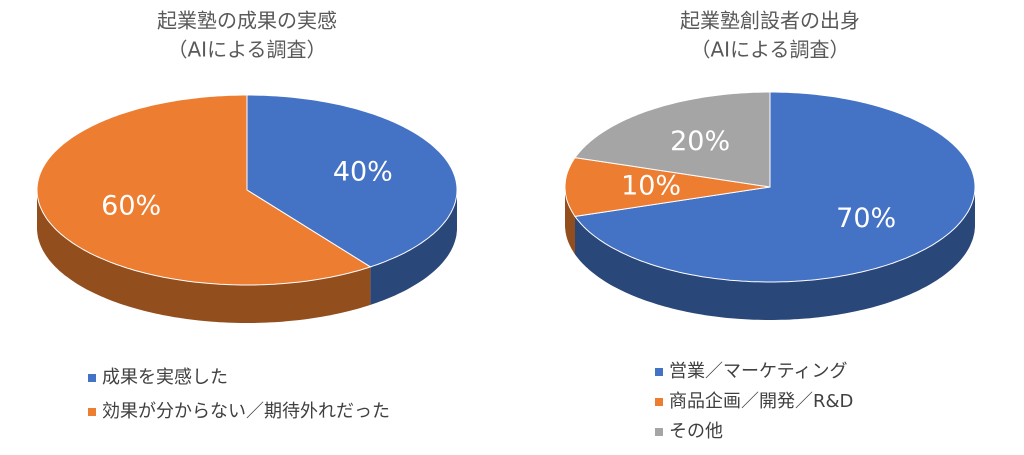 This screenshot has width=1024, height=455. What do you see at coordinates (700, 141) in the screenshot?
I see `data-label: 20%` at bounding box center [700, 141].